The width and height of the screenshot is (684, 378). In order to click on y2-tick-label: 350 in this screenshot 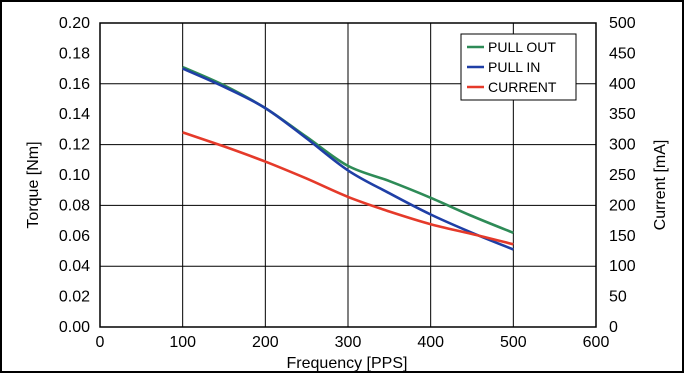, I will do `click(622, 114)`.